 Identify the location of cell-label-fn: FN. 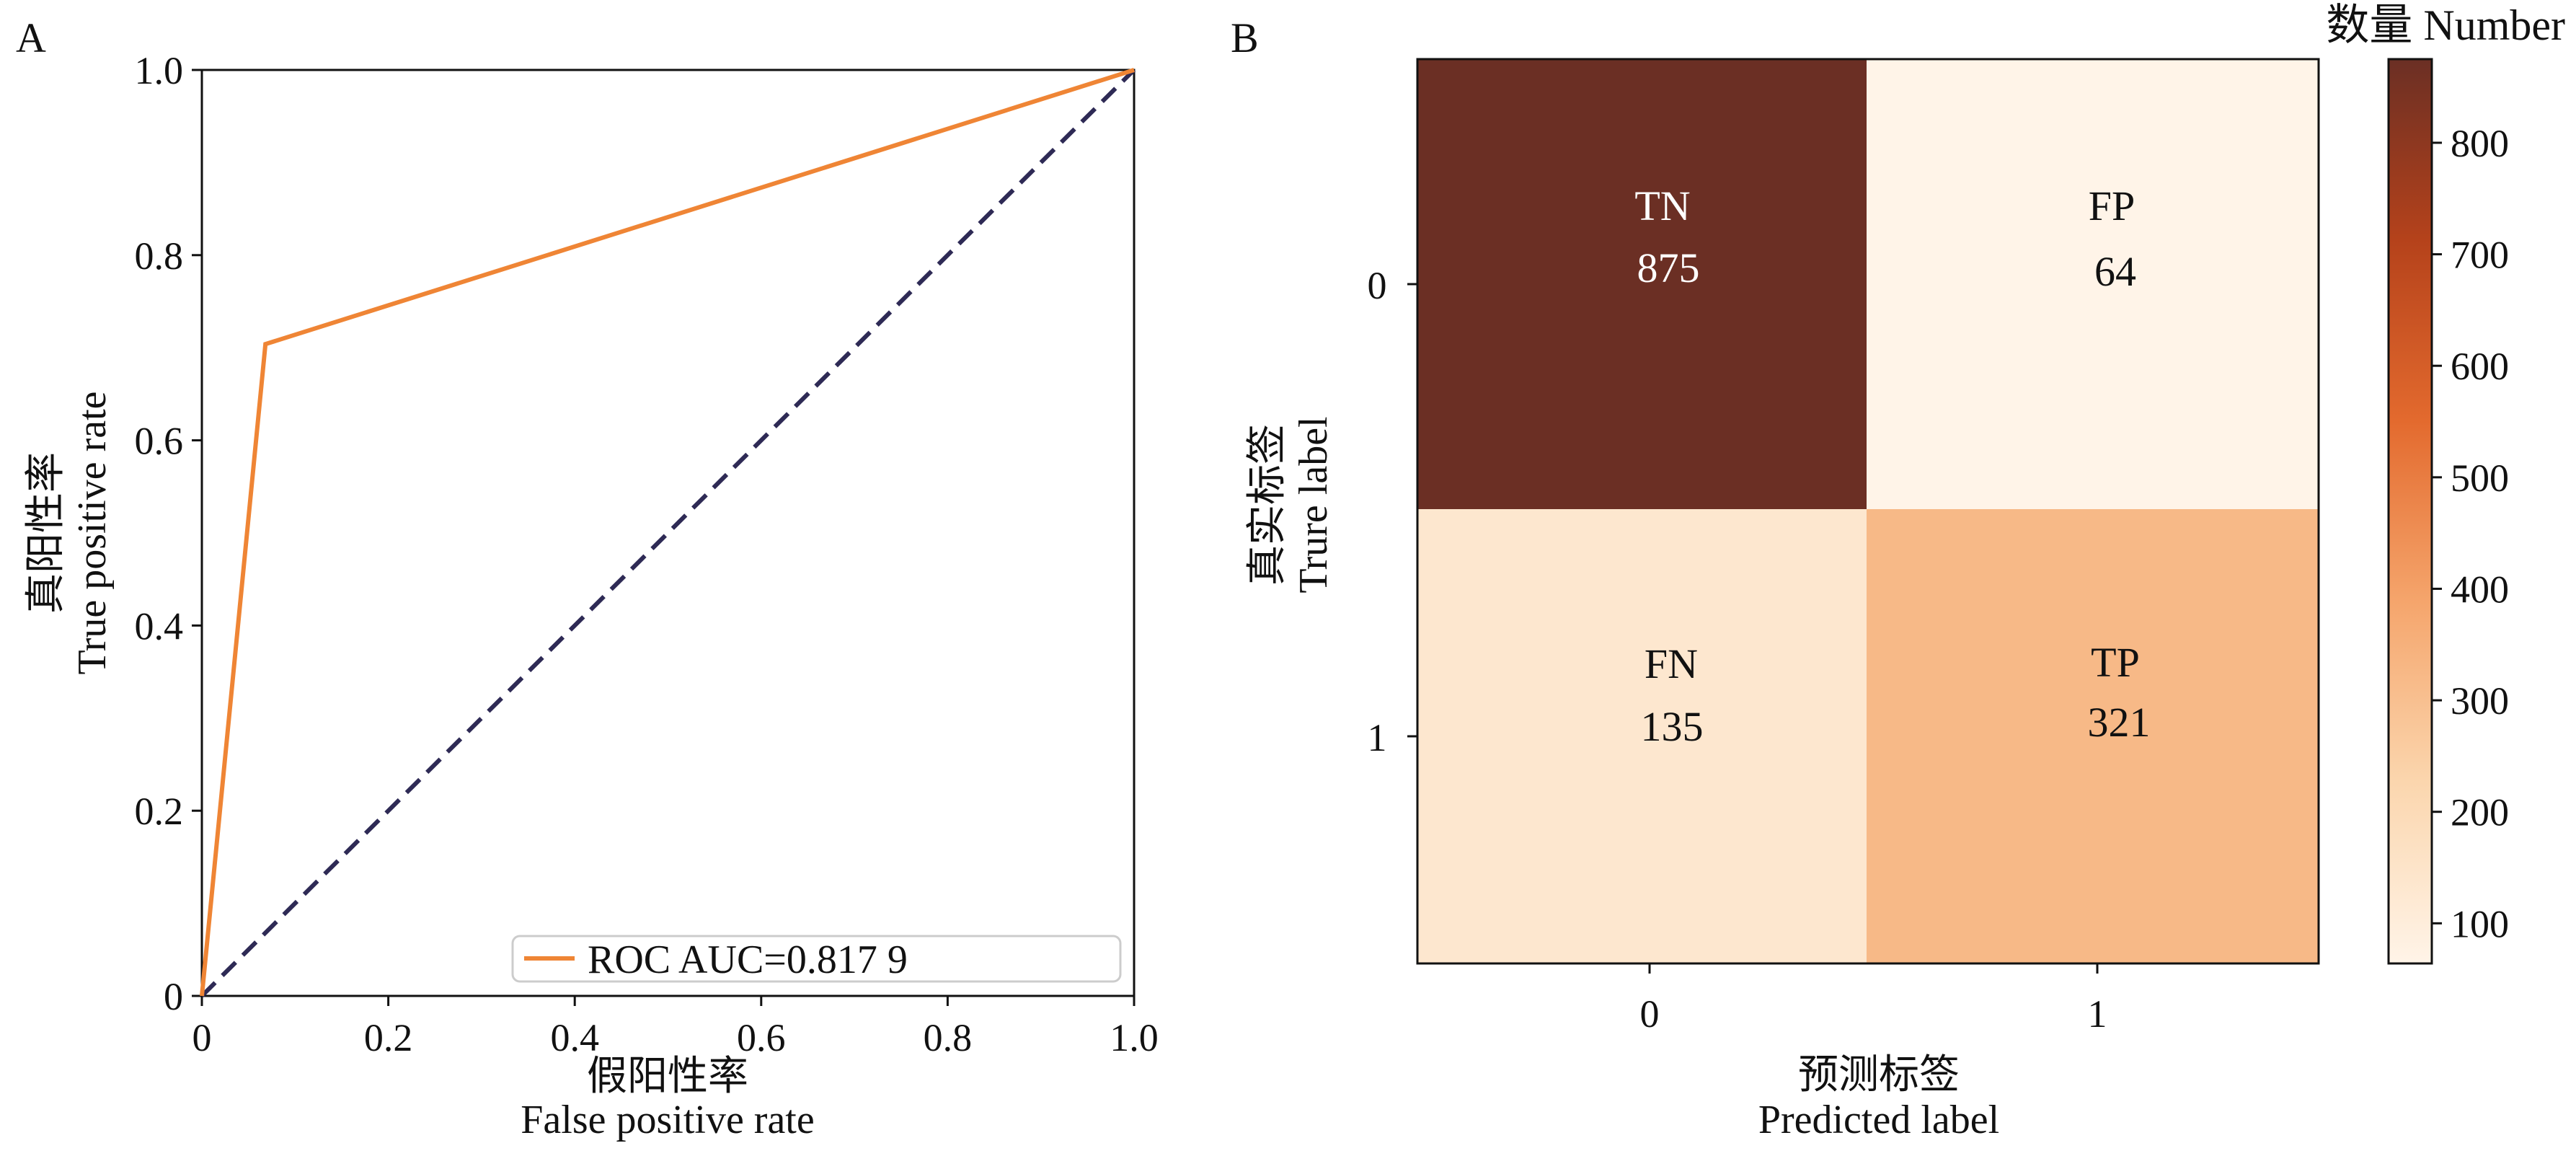
(1671, 663).